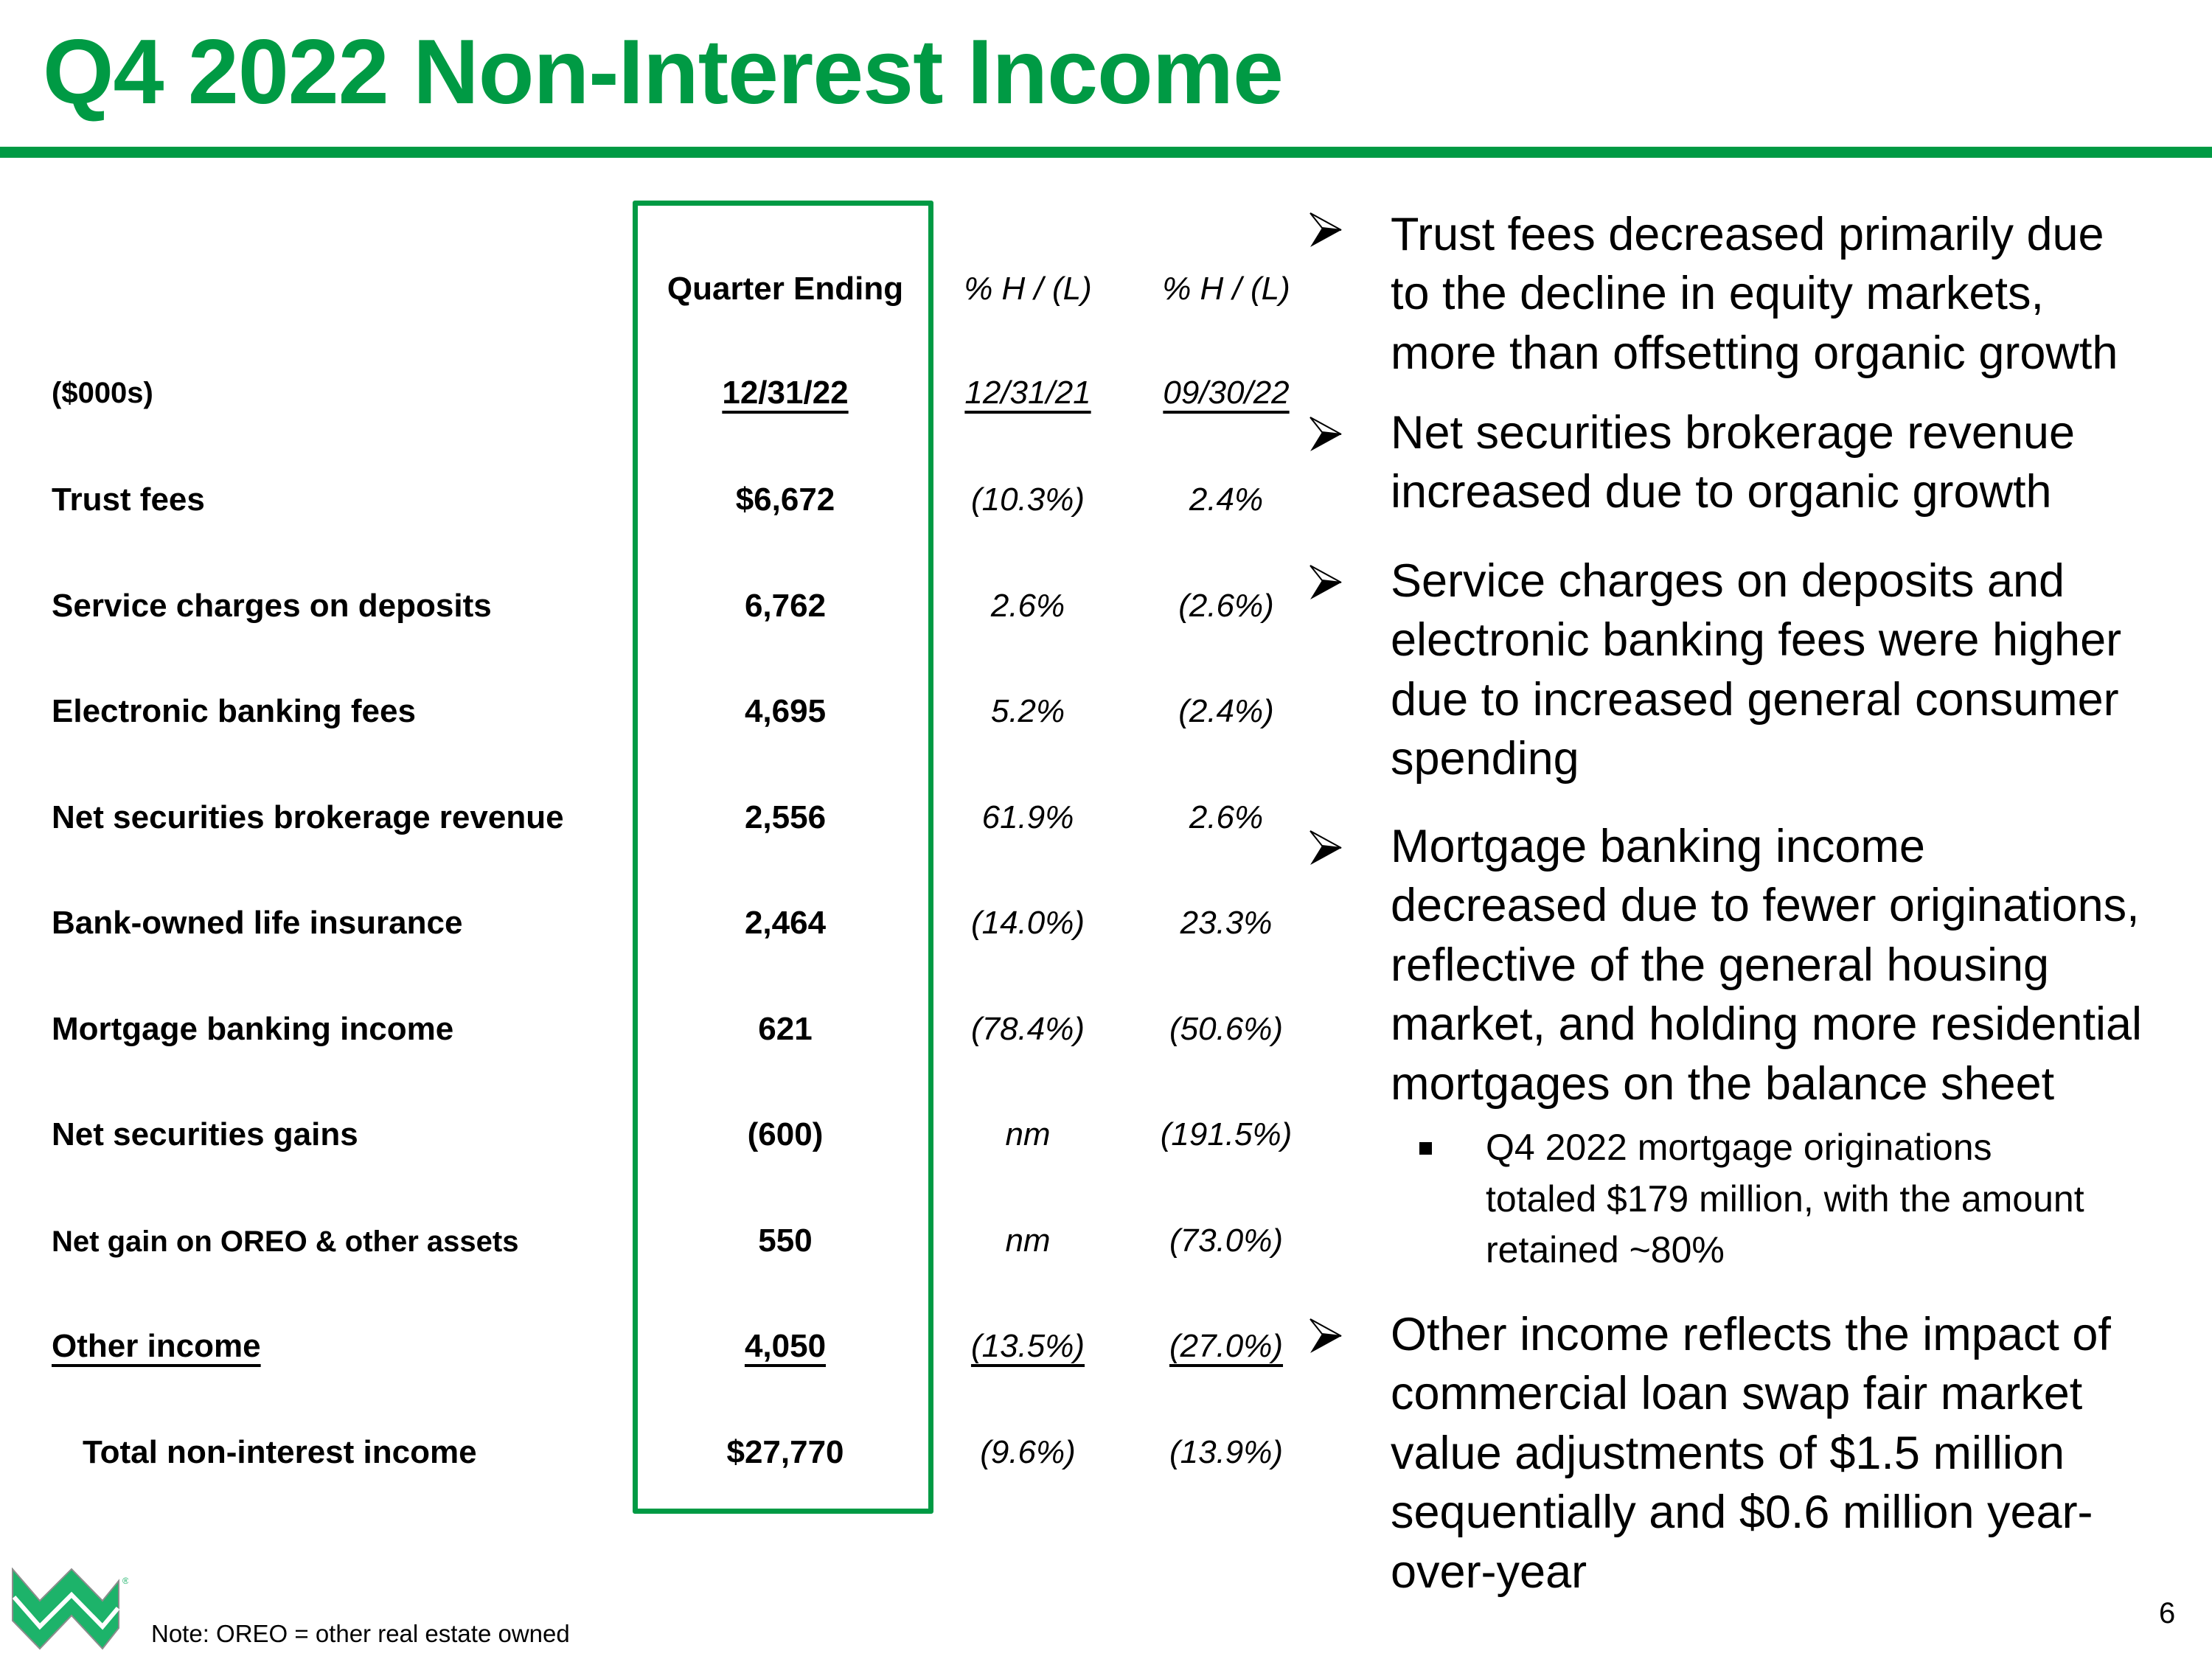  What do you see at coordinates (1226, 393) in the screenshot?
I see `date-prior-quarter: 09/30/22` at bounding box center [1226, 393].